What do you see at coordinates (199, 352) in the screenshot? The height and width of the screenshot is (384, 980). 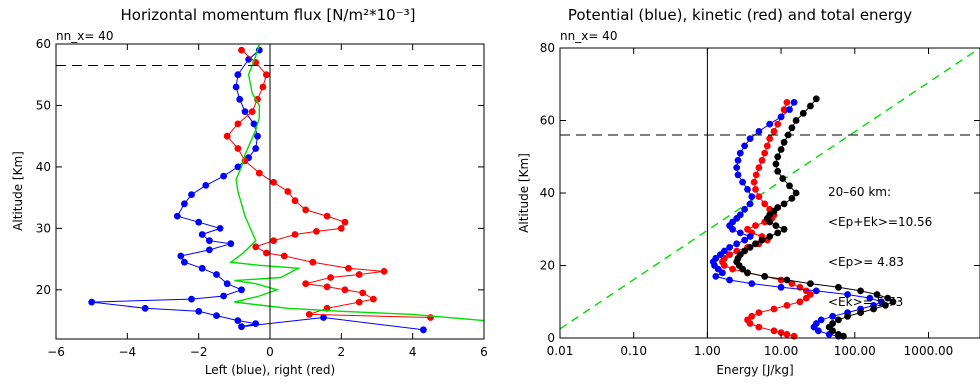 I see `x-tick-label: −2` at bounding box center [199, 352].